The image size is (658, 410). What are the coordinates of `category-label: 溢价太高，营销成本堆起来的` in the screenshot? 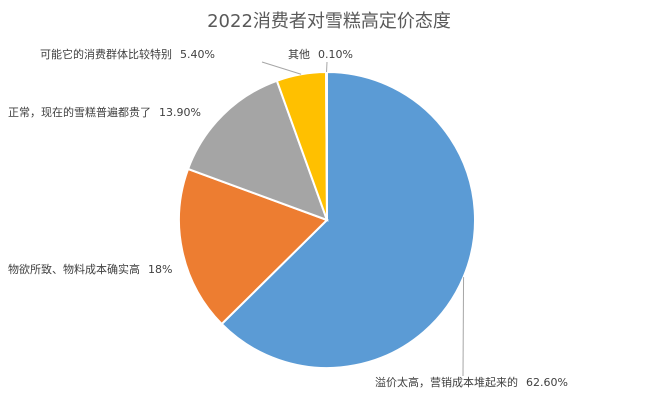 It's located at (446, 382).